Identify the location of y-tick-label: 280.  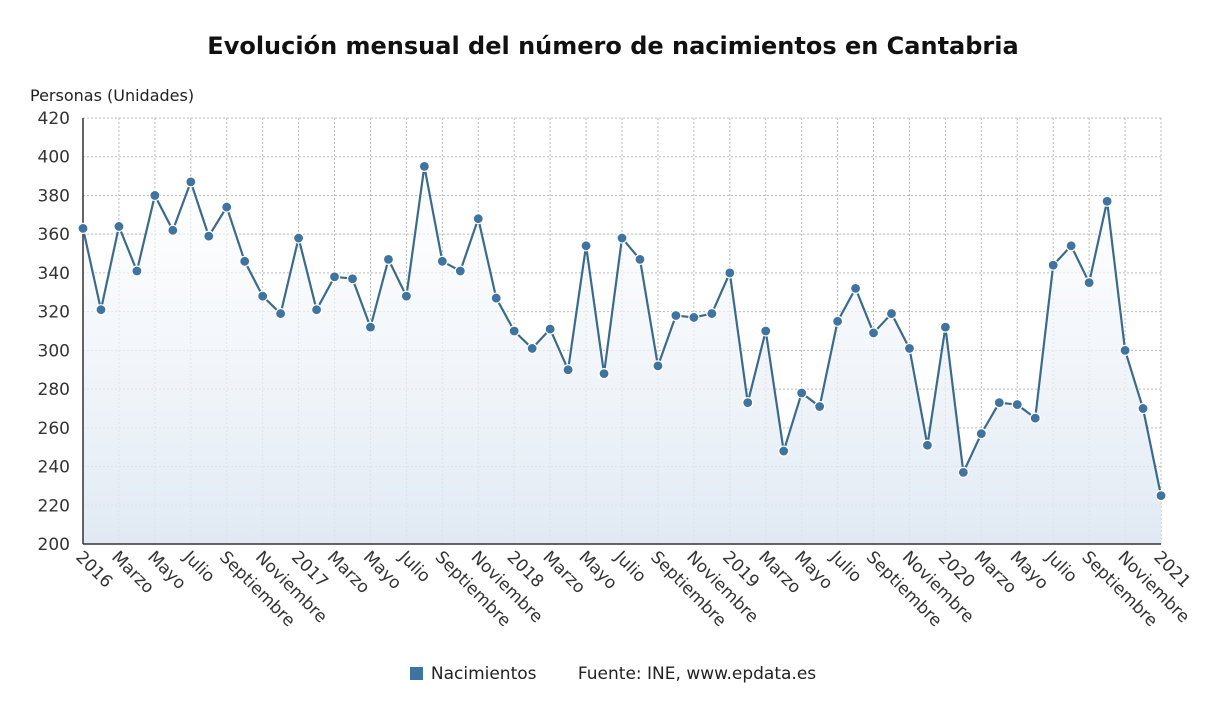
(54, 390).